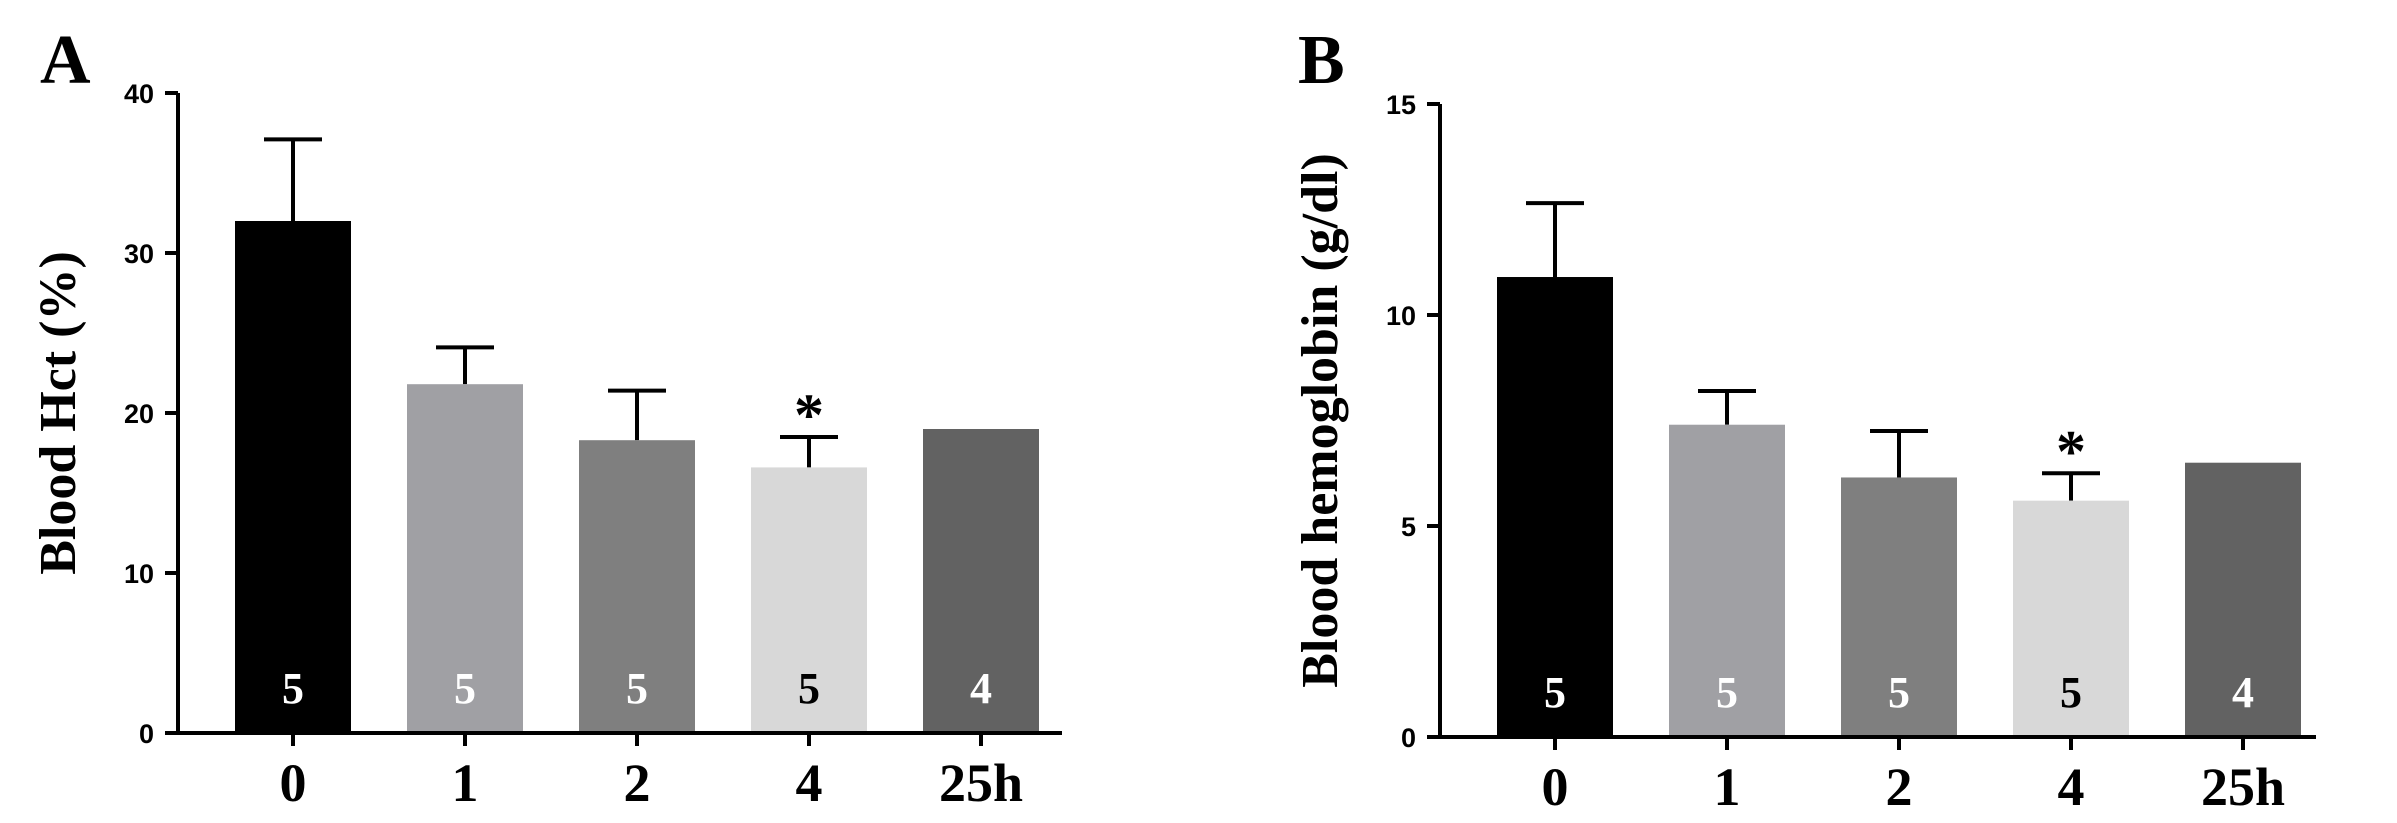 The image size is (2397, 823). What do you see at coordinates (2071, 692) in the screenshot?
I see `panel-b-n-label-3: 5` at bounding box center [2071, 692].